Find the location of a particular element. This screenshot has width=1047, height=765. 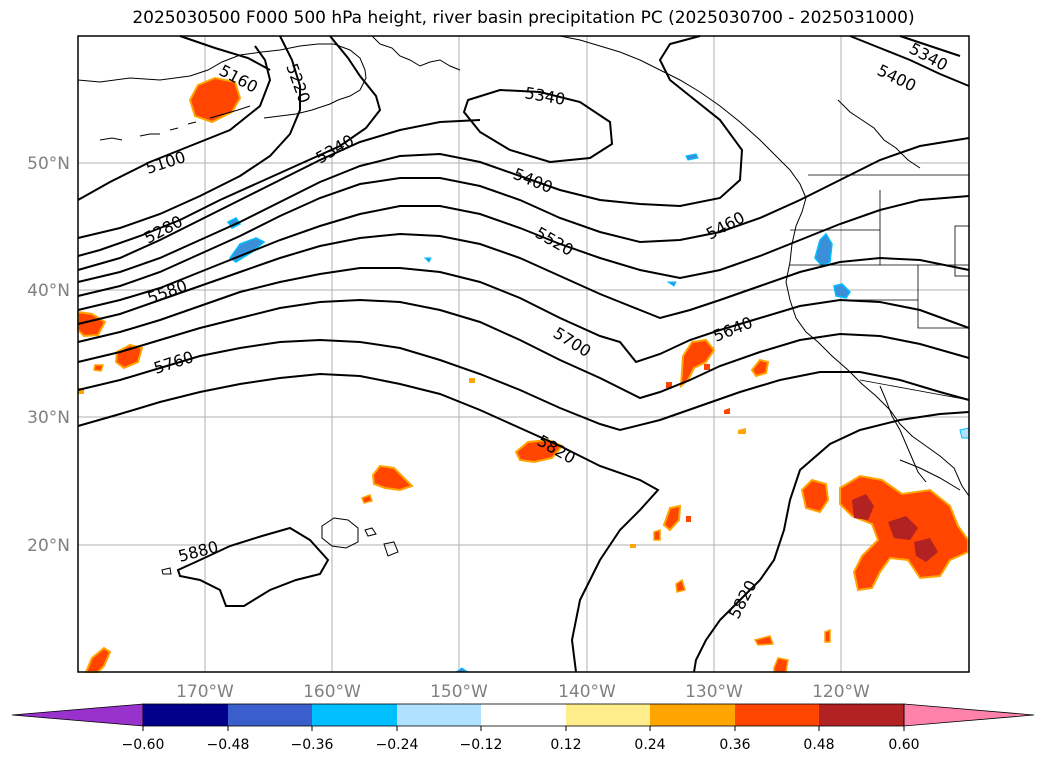

colorbar-tick-label: 0.48 is located at coordinates (818, 745).